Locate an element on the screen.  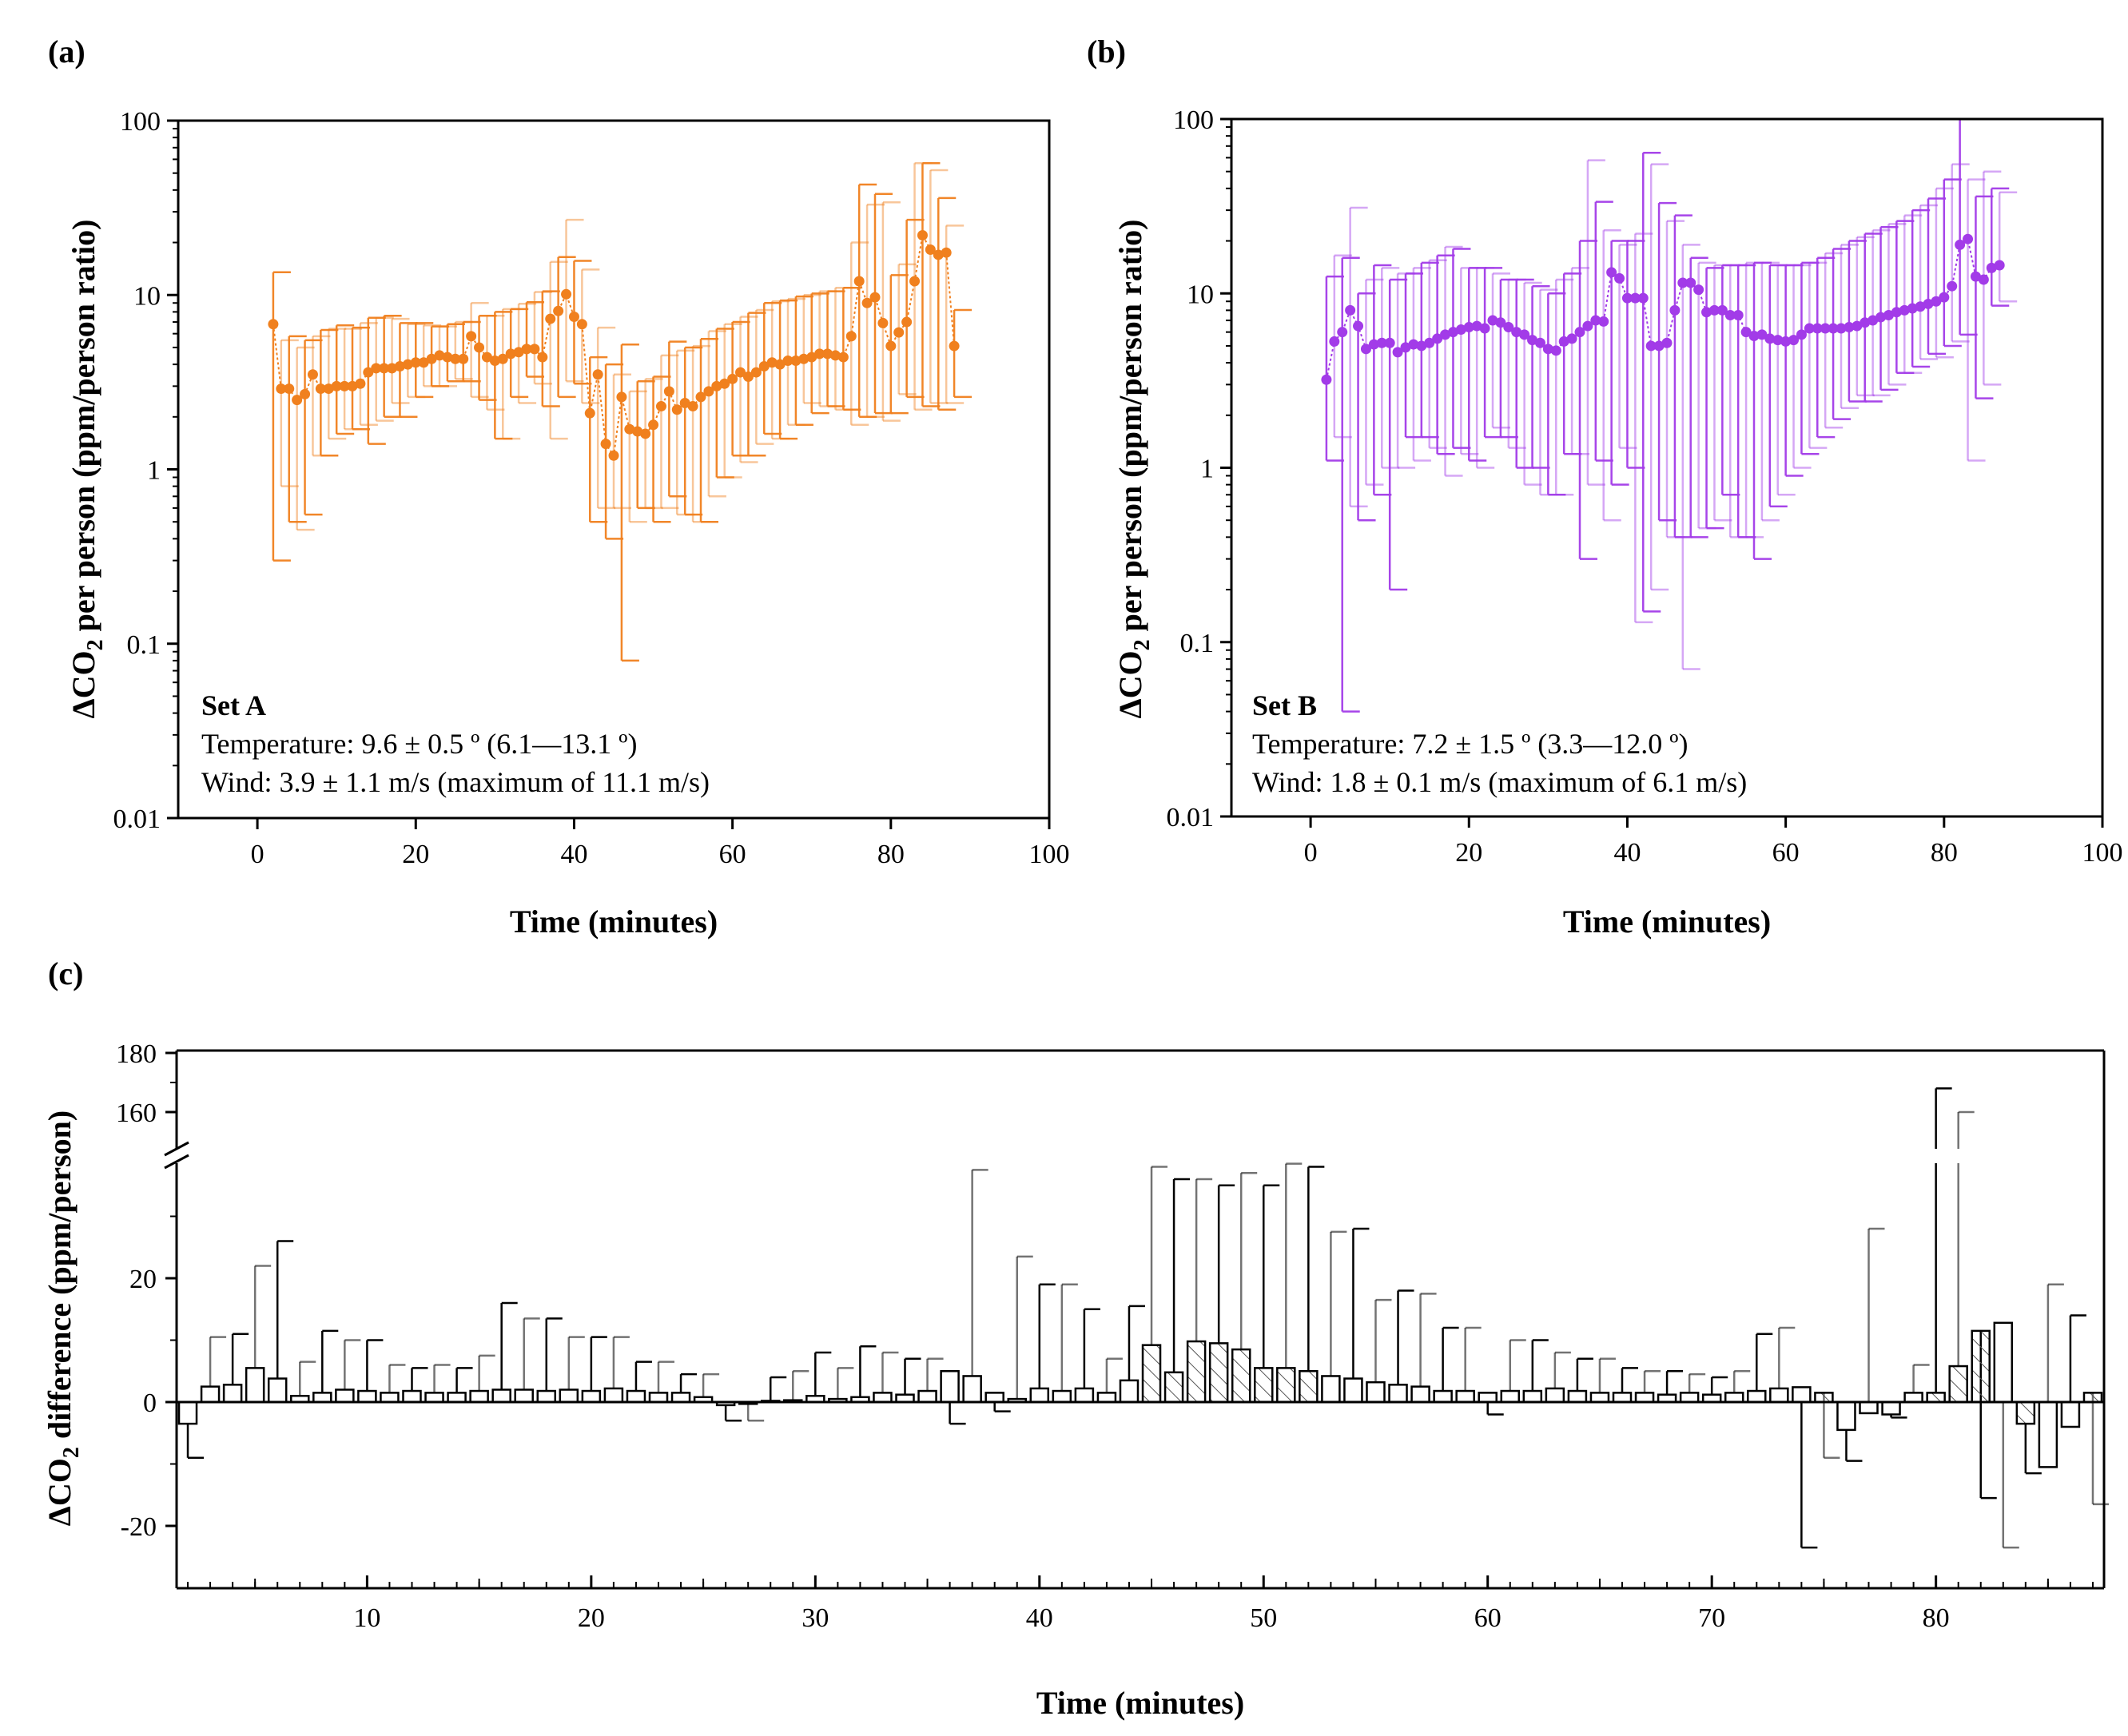
x-tick-label: 10 is located at coordinates (366, 1618).